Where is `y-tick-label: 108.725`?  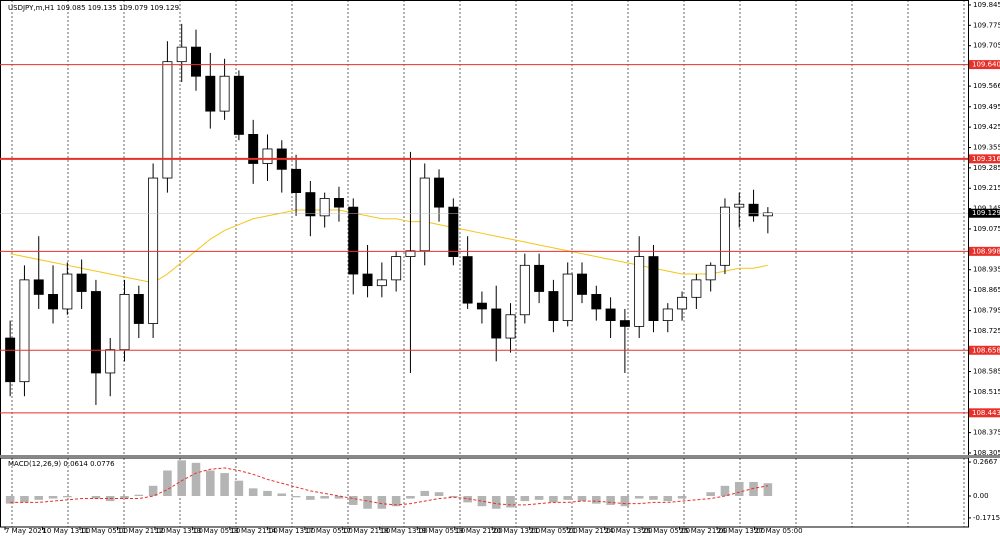
y-tick-label: 108.725 is located at coordinates (986, 331).